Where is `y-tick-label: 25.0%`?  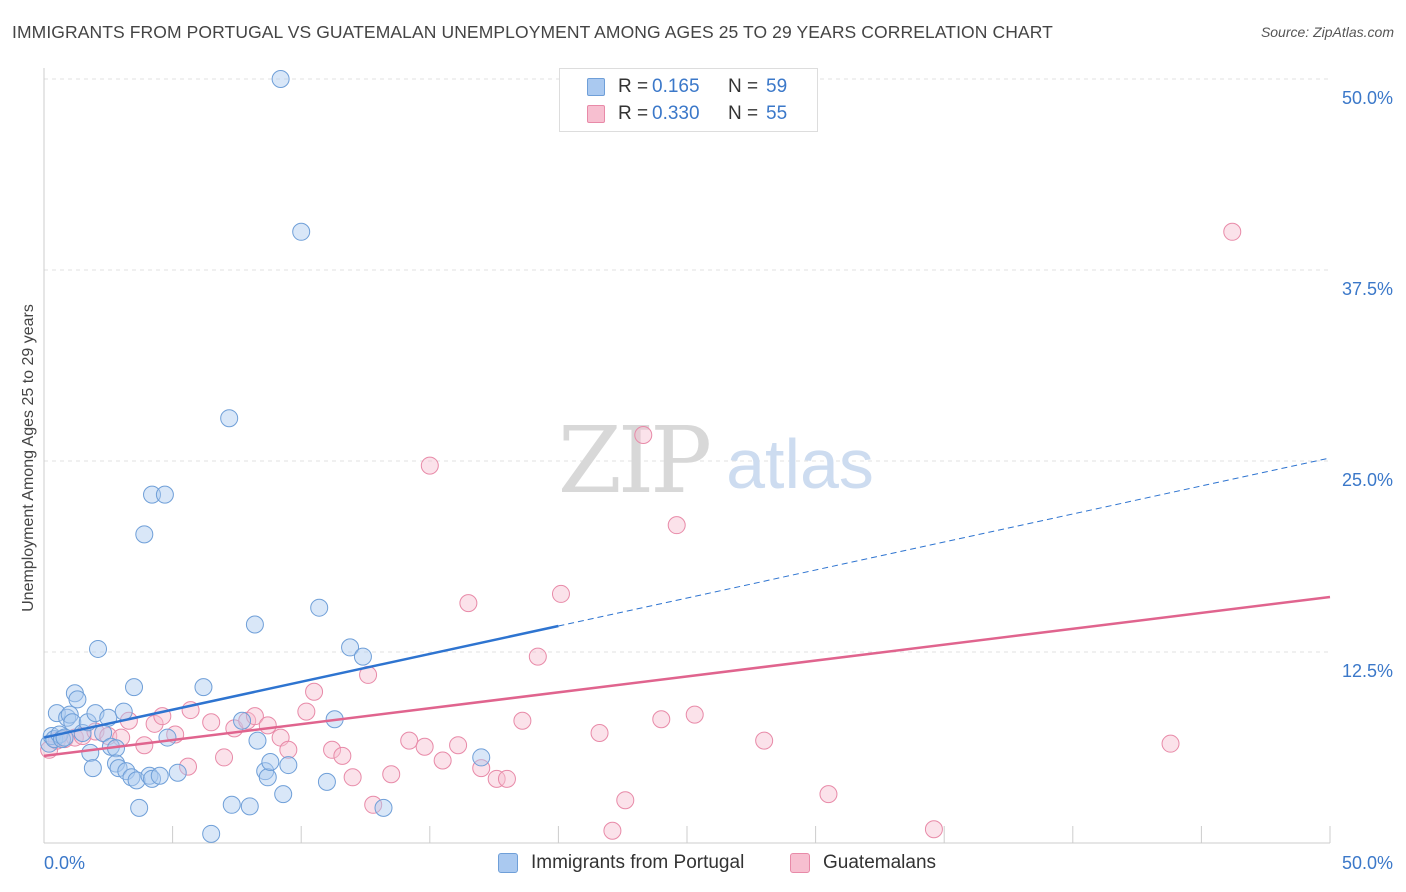
y-tick-label: 25.0% is located at coordinates (1367, 480).